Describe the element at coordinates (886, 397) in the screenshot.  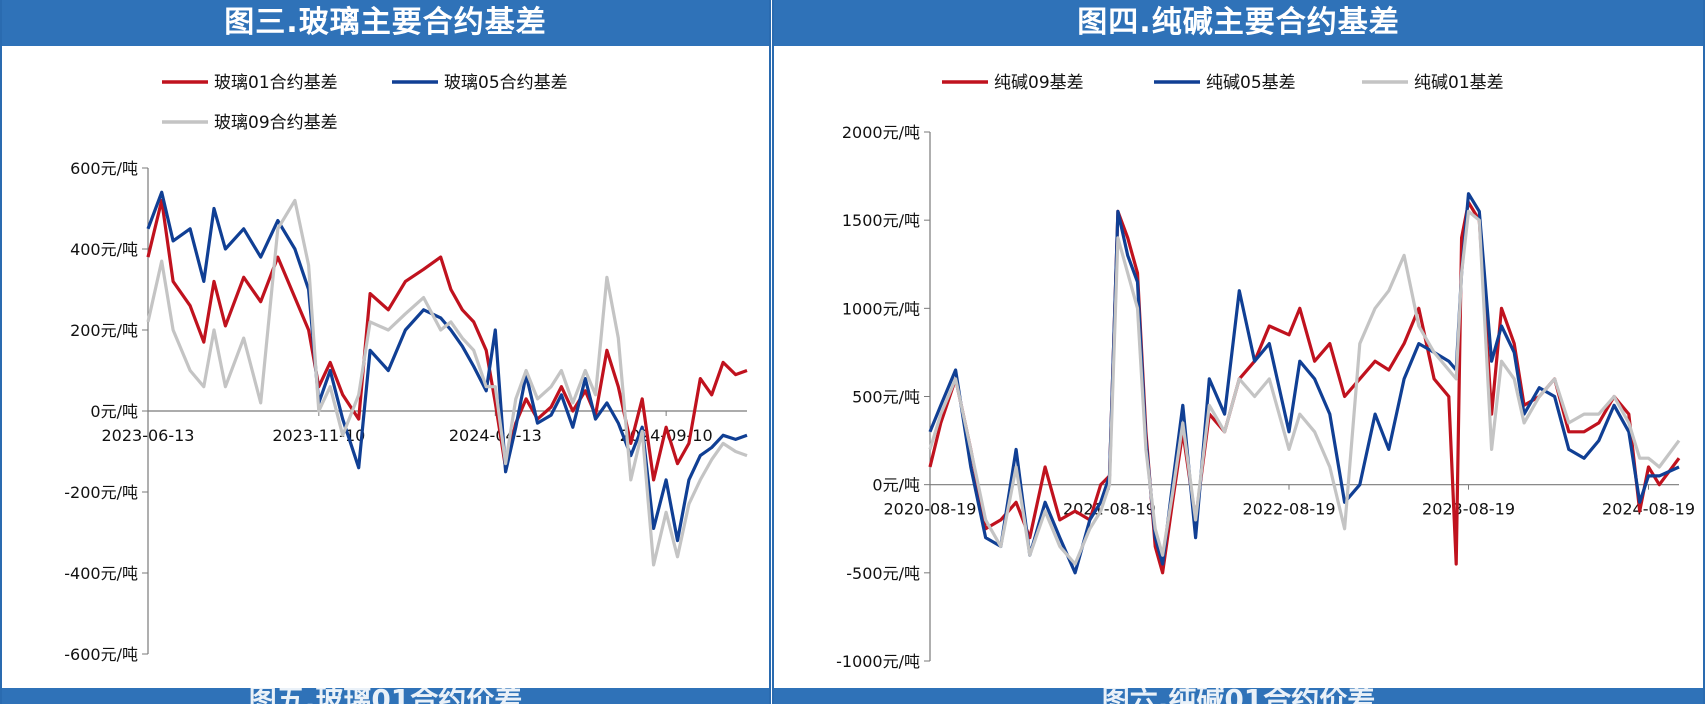
I see `y-tick-label: 500元/吨` at that location.